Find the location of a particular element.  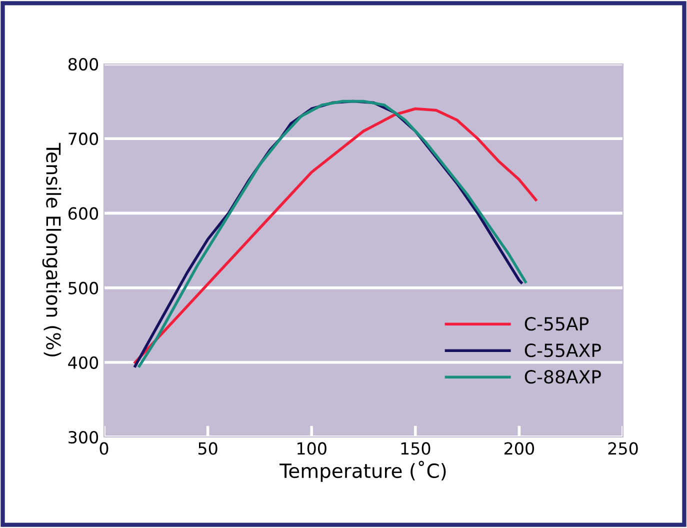

x-tick-label: 250 is located at coordinates (623, 448).